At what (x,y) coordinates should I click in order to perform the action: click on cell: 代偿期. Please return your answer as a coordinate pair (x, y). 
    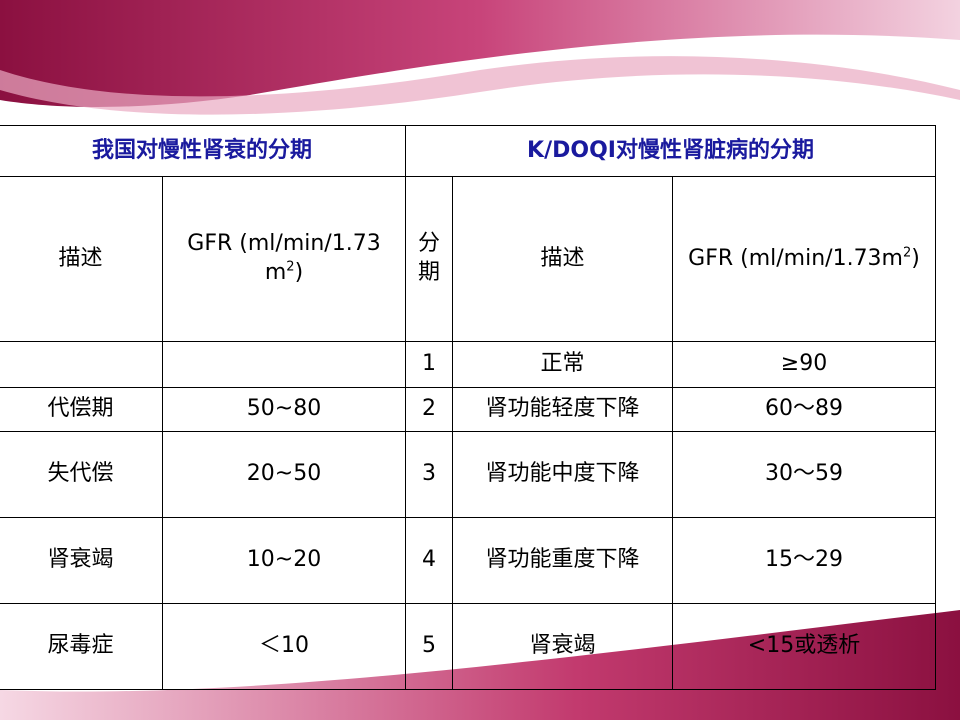
    Looking at the image, I should click on (81, 409).